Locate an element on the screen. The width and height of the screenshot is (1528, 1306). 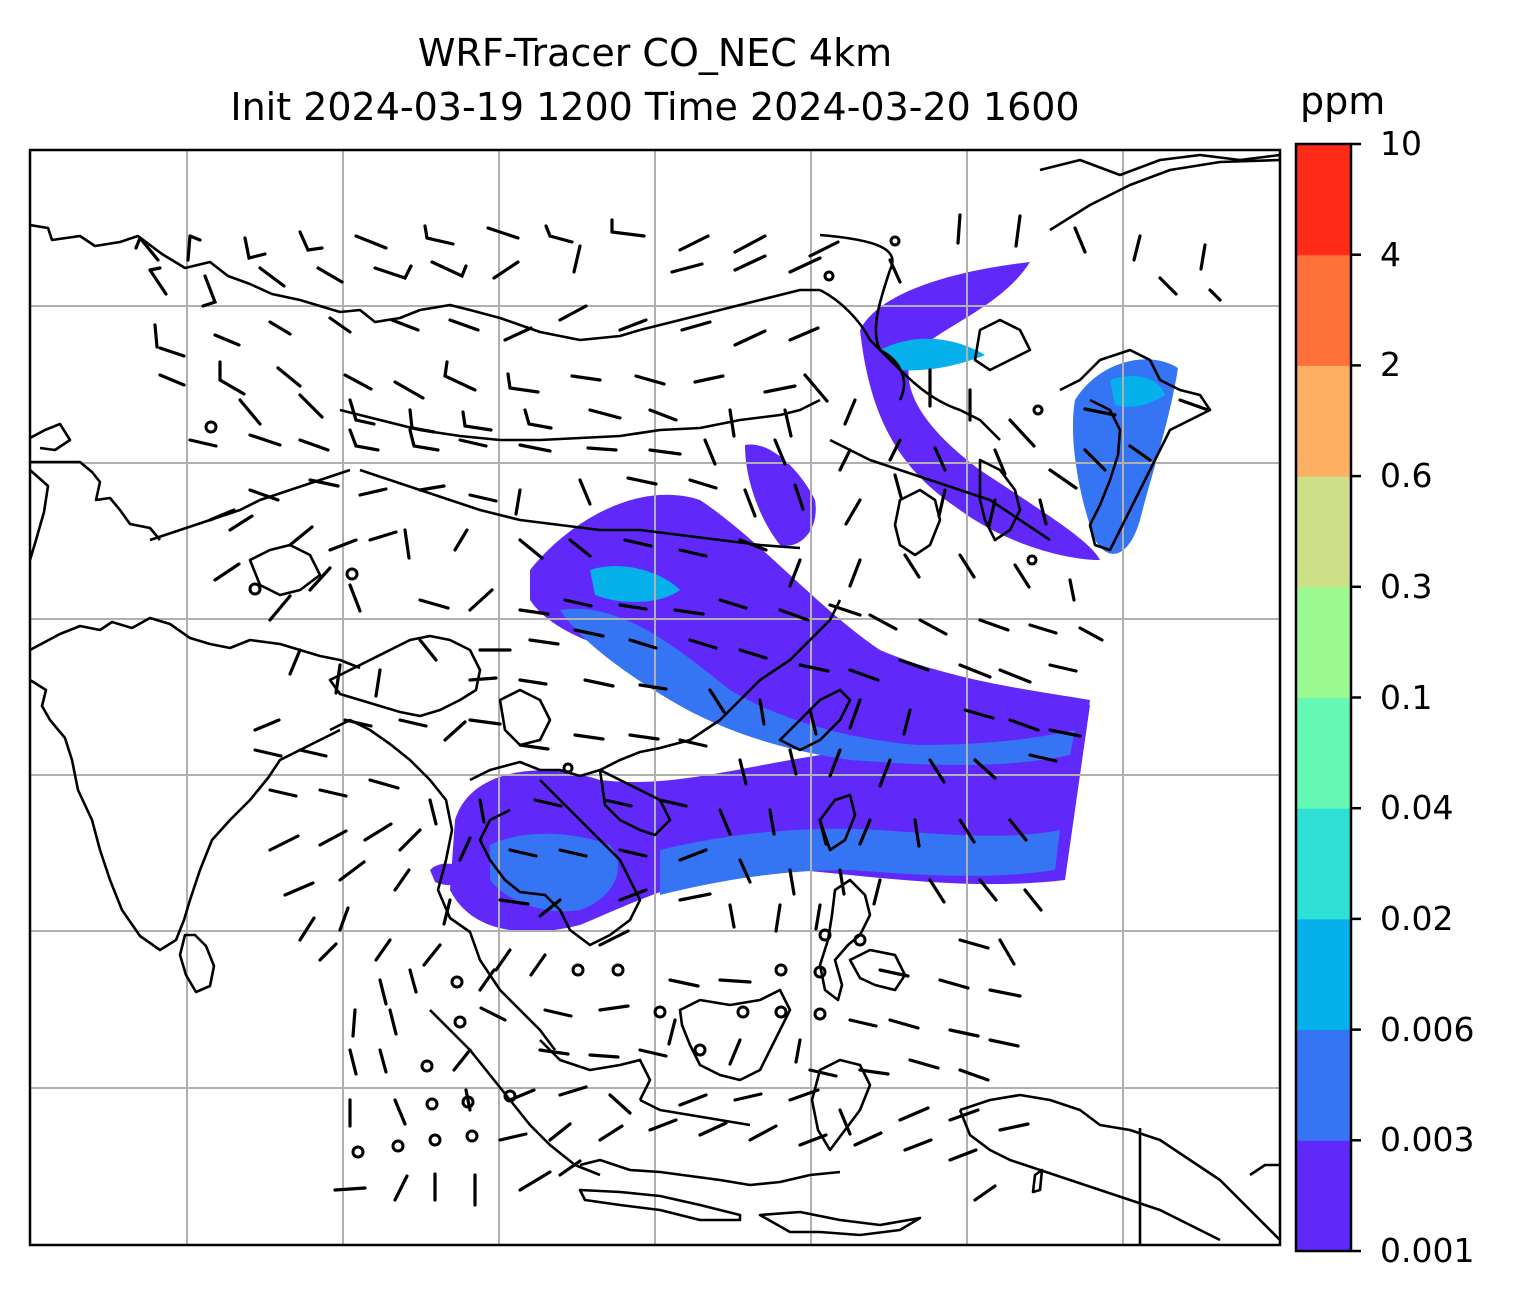
colorbar-tick-label: 0.001 is located at coordinates (1427, 1250).